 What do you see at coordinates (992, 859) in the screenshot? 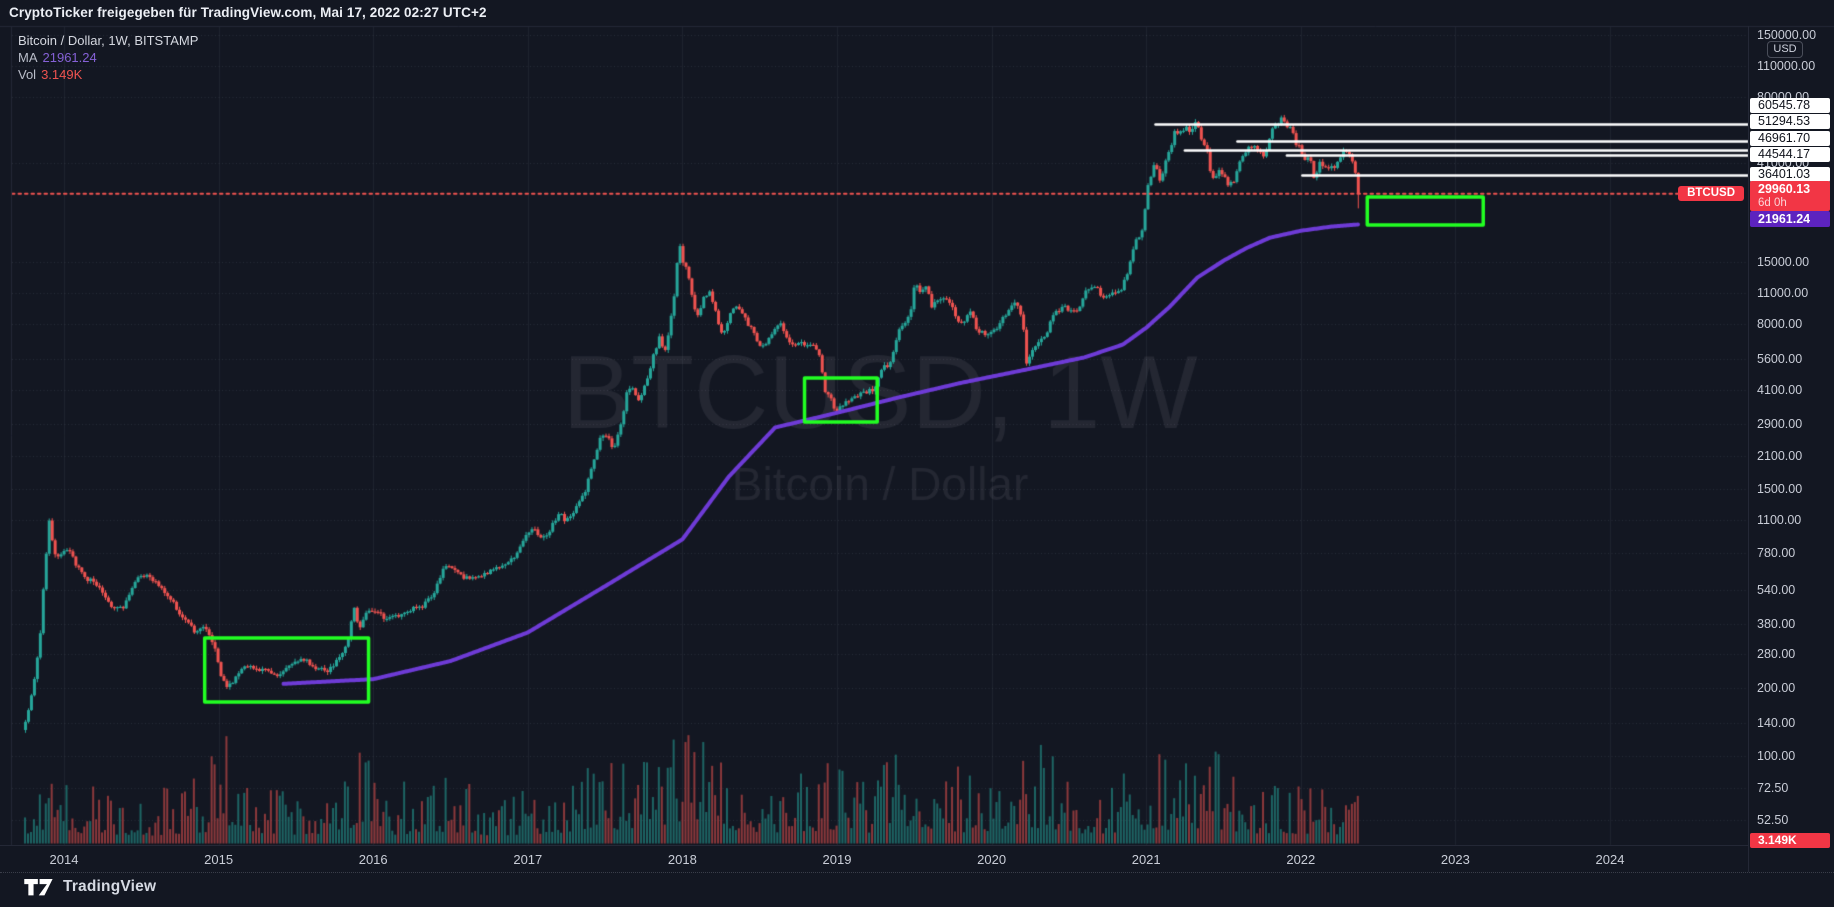
I see `year-label: 2020` at bounding box center [992, 859].